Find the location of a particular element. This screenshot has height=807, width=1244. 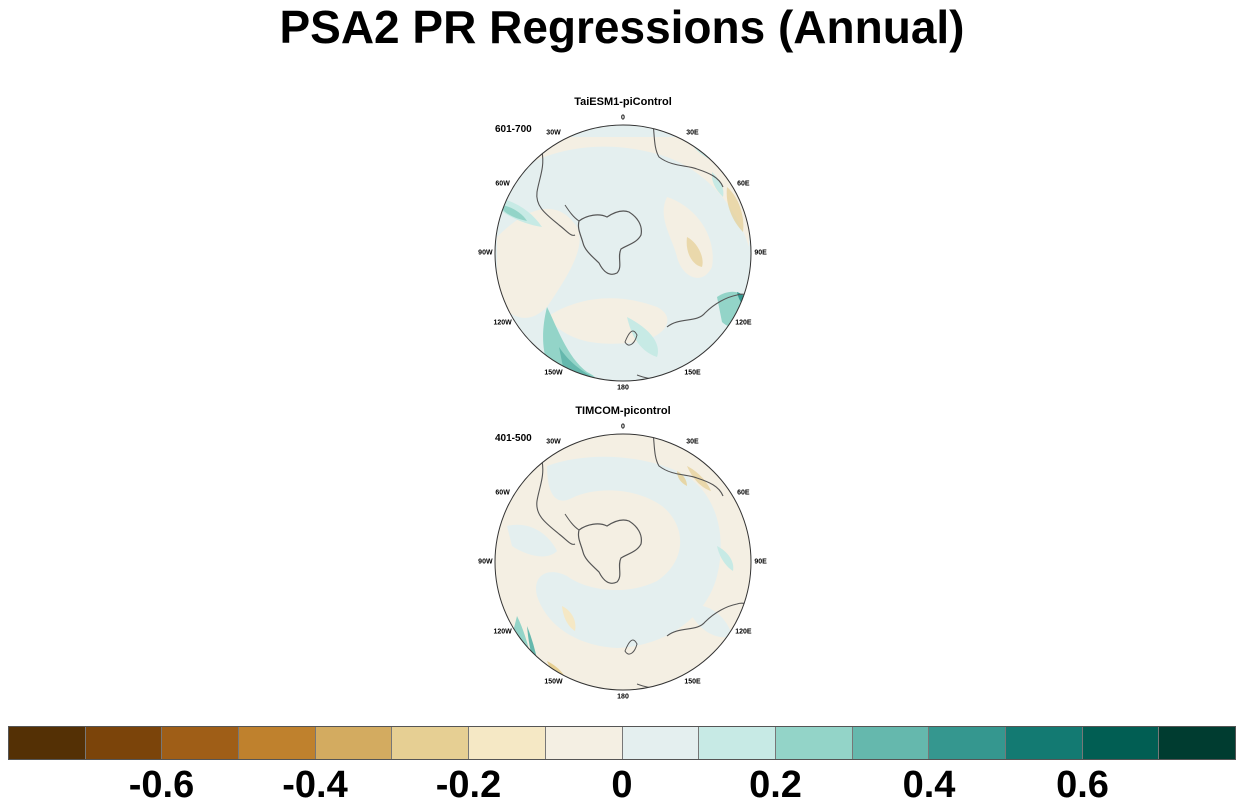

lon-label-2-120E: 120E is located at coordinates (743, 631).